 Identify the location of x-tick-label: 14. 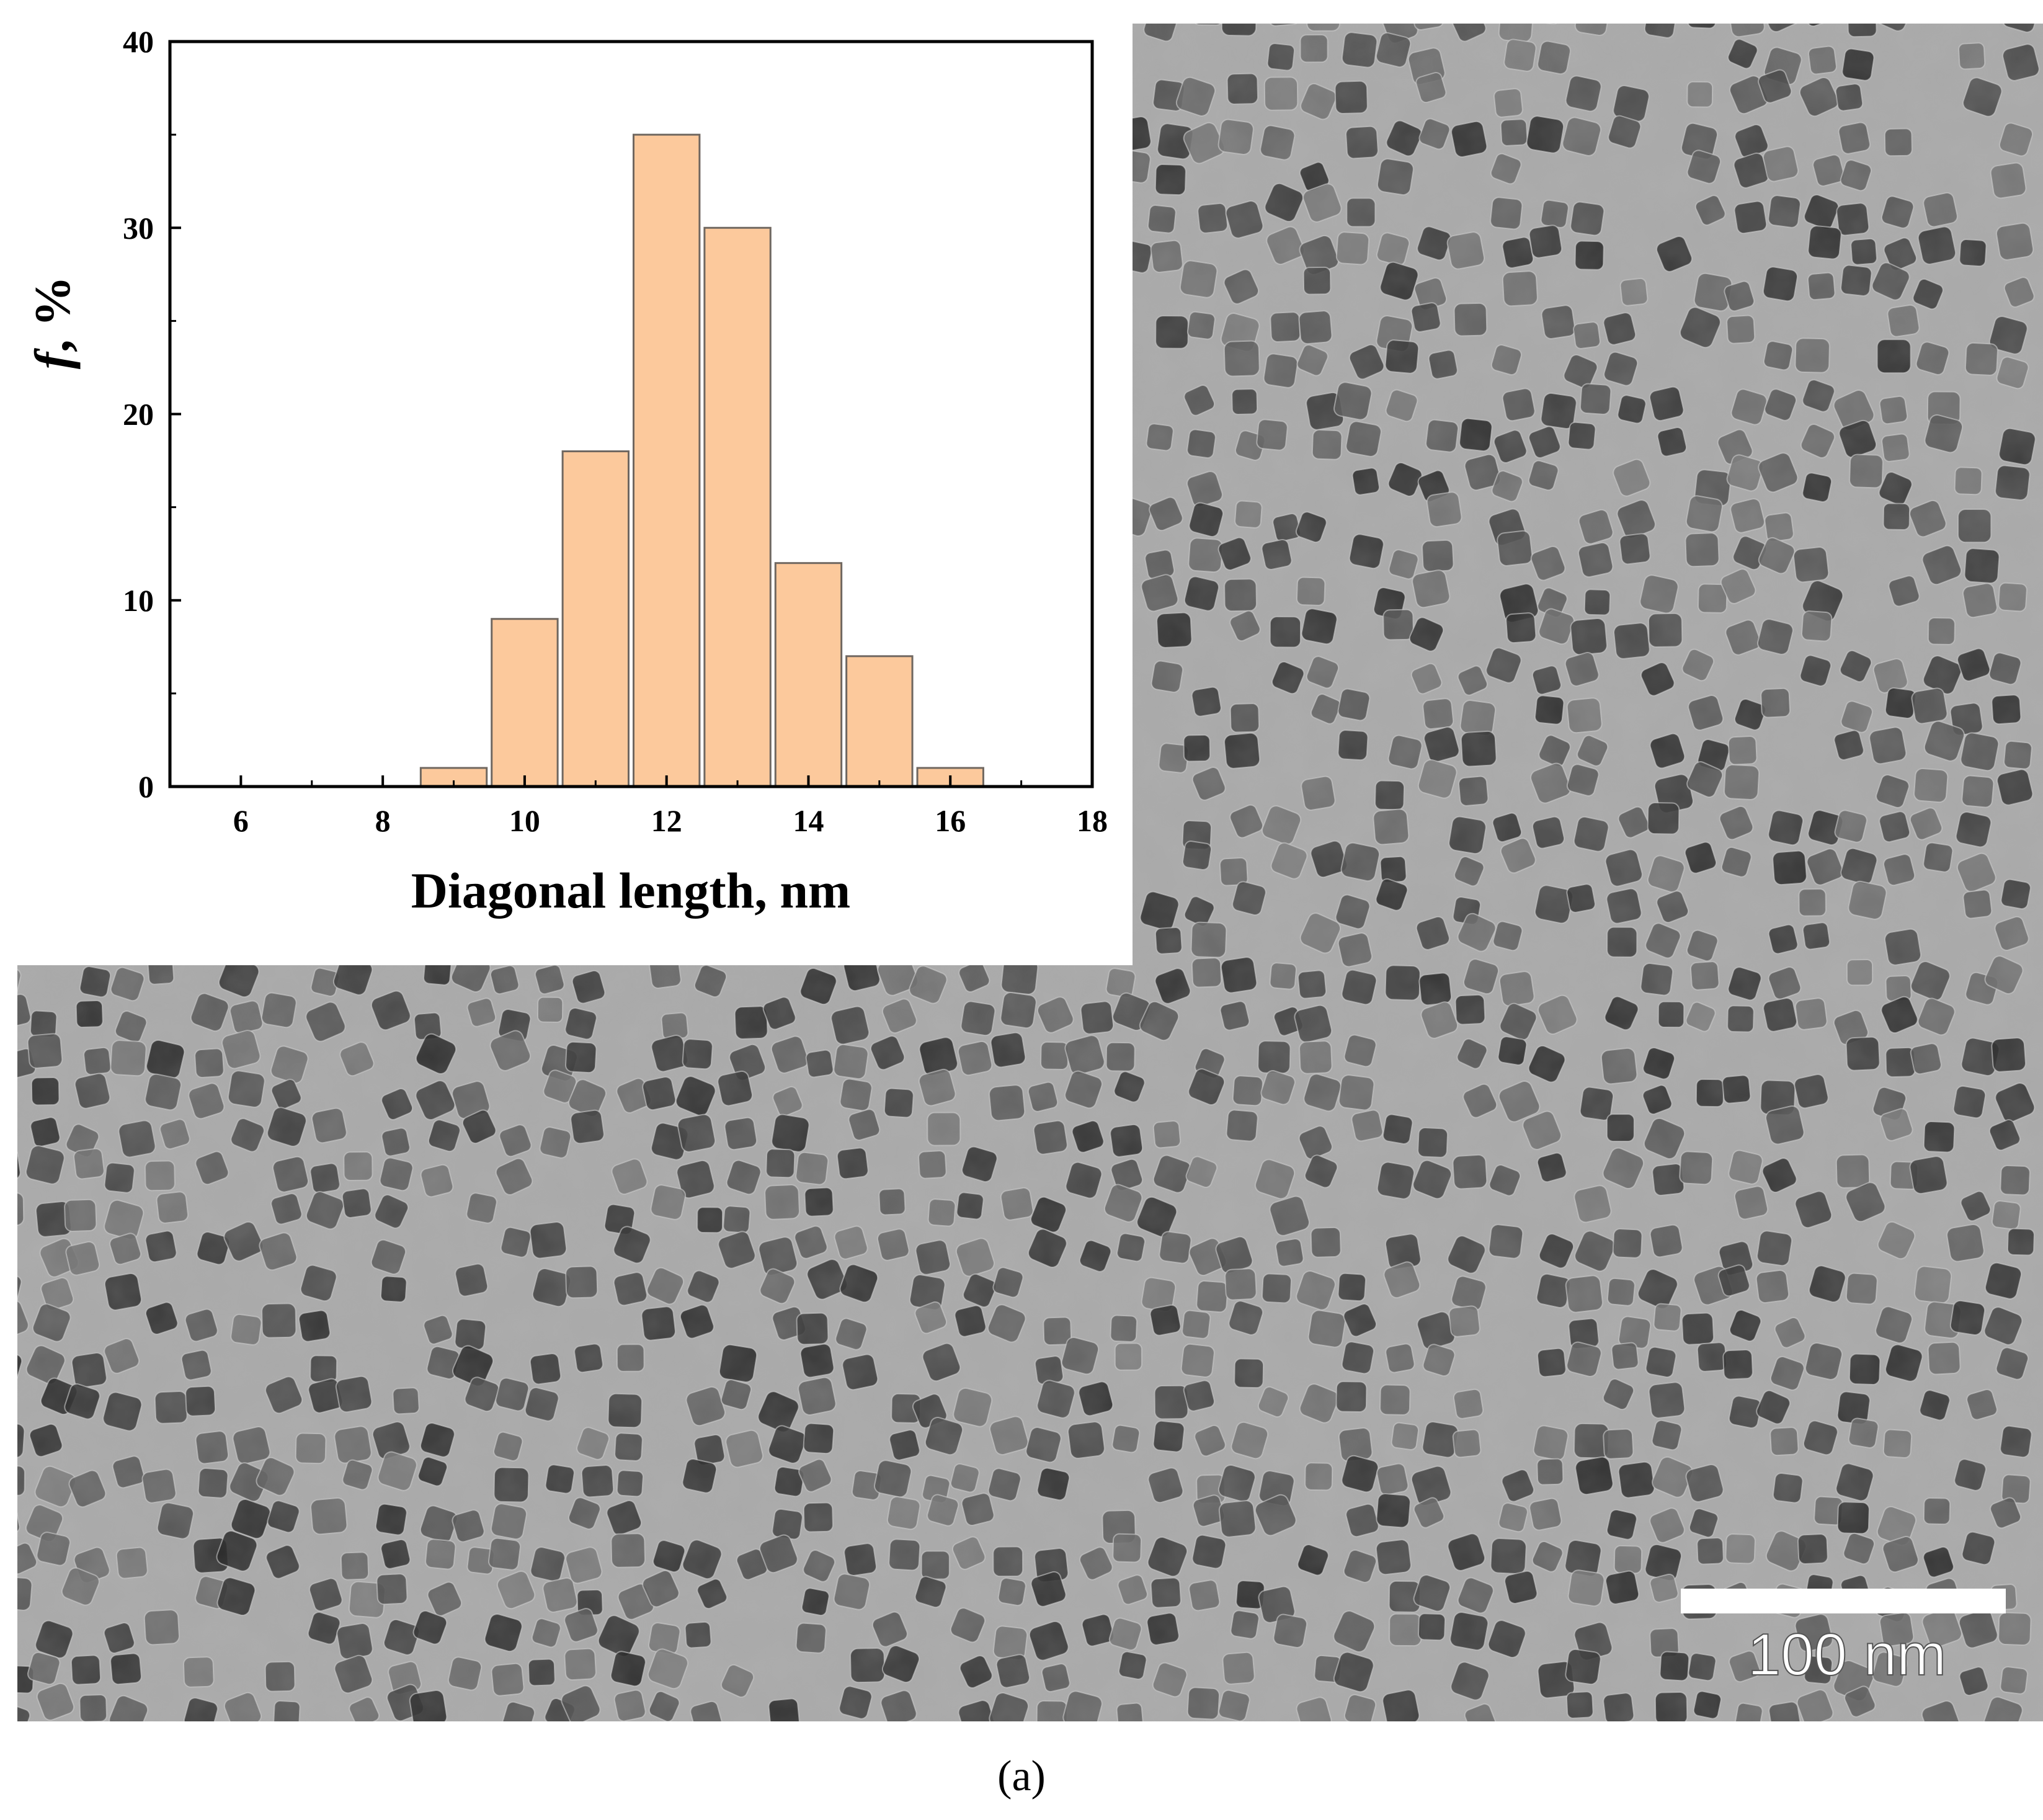
(808, 820).